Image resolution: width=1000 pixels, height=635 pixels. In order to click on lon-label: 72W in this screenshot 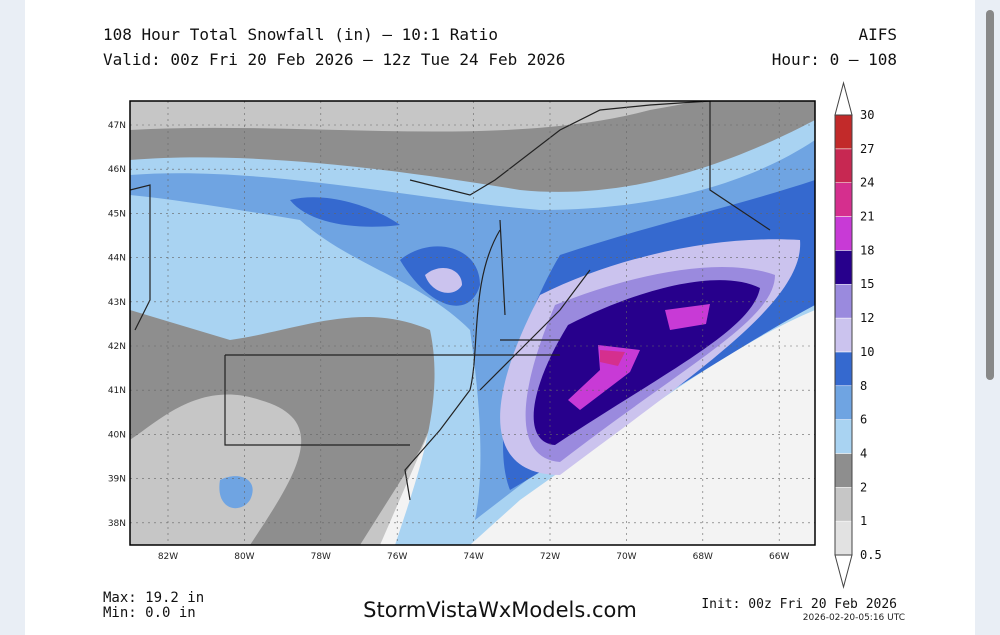, I will do `click(550, 557)`.